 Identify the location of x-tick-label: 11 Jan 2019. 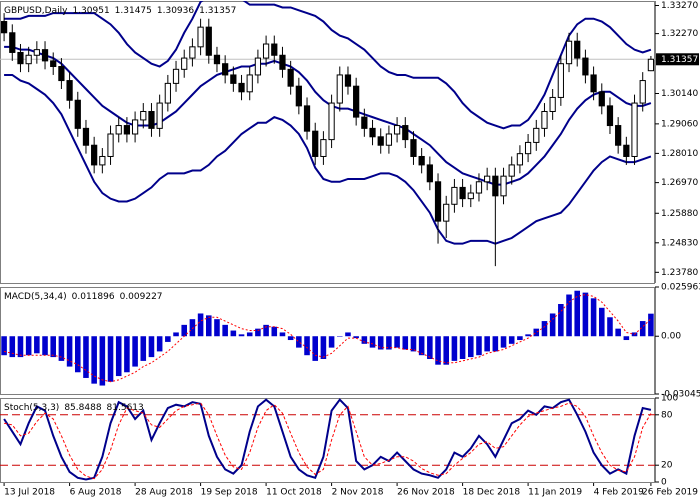
(555, 493).